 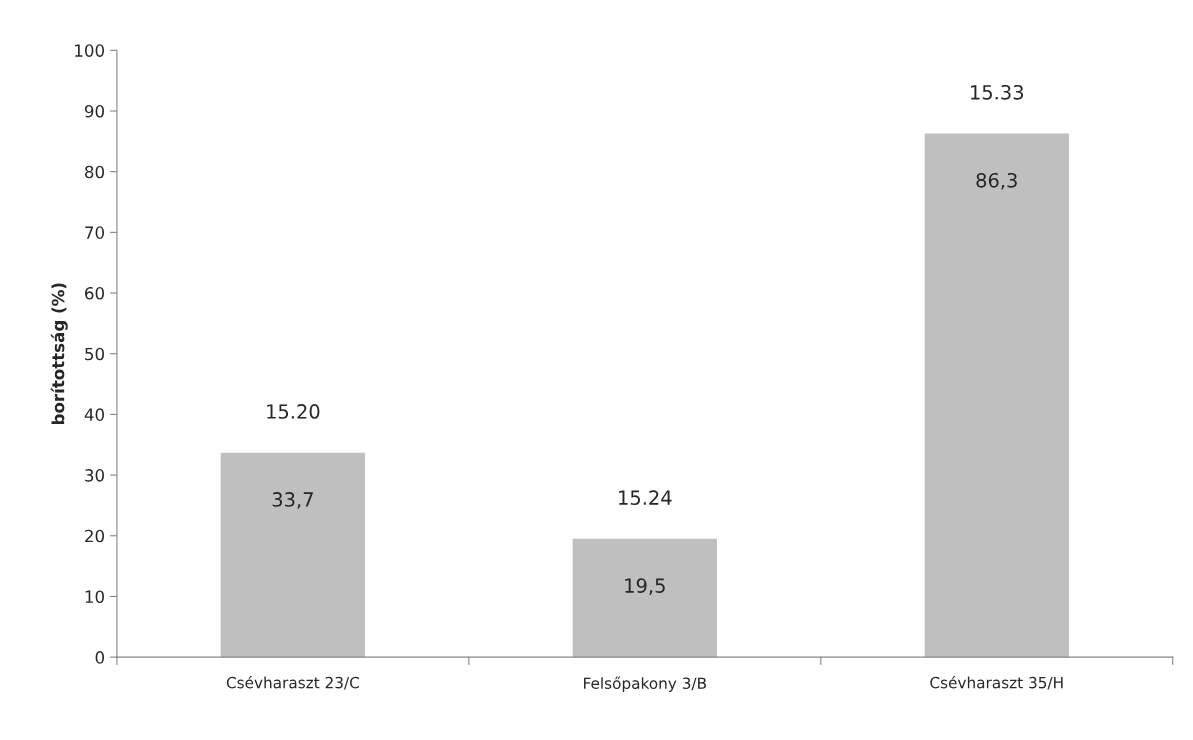 I want to click on y-tick-label: 90, so click(x=94, y=111).